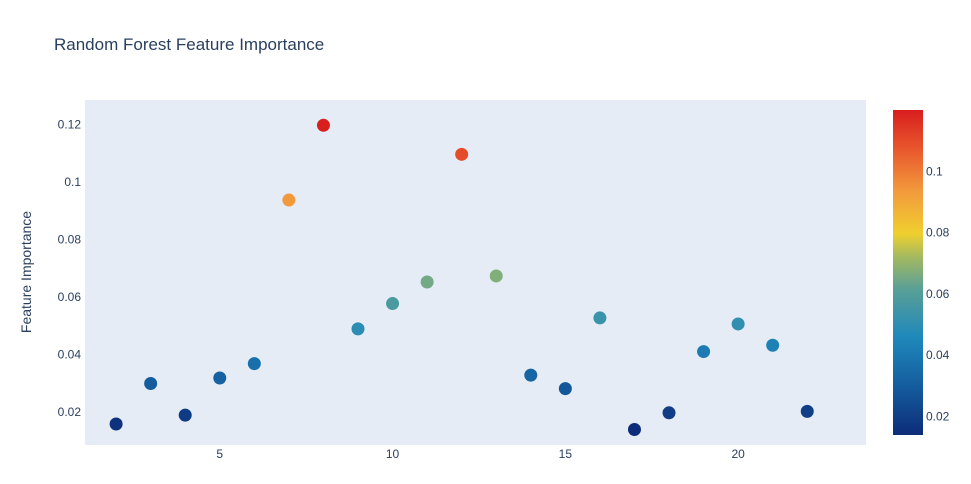 The height and width of the screenshot is (484, 971). Describe the element at coordinates (189, 44) in the screenshot. I see `chart-title: Random Forest Feature Importance` at that location.